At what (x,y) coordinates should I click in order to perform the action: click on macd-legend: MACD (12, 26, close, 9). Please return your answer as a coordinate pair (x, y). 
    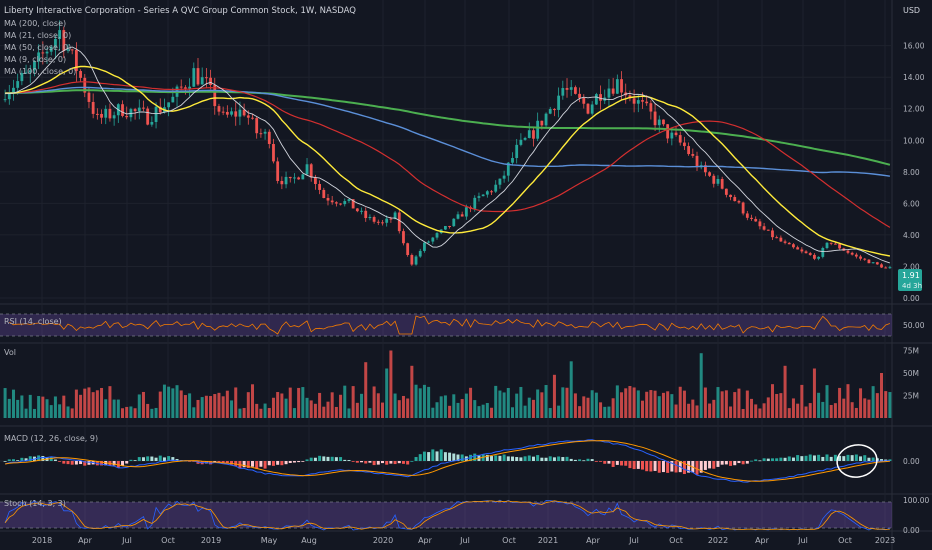
    Looking at the image, I should click on (51, 438).